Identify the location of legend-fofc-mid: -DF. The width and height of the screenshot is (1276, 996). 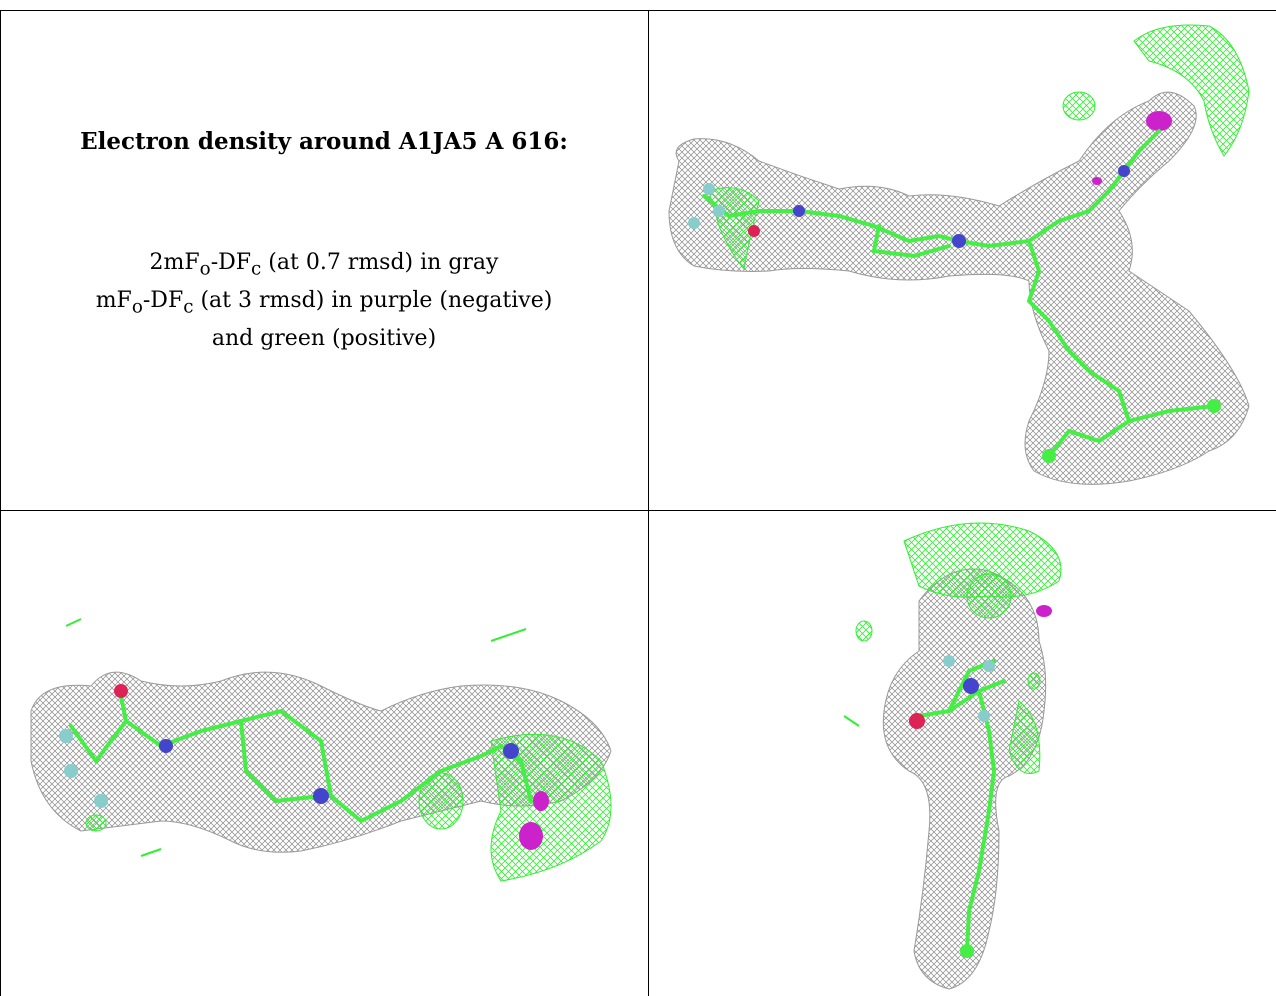
(163, 300).